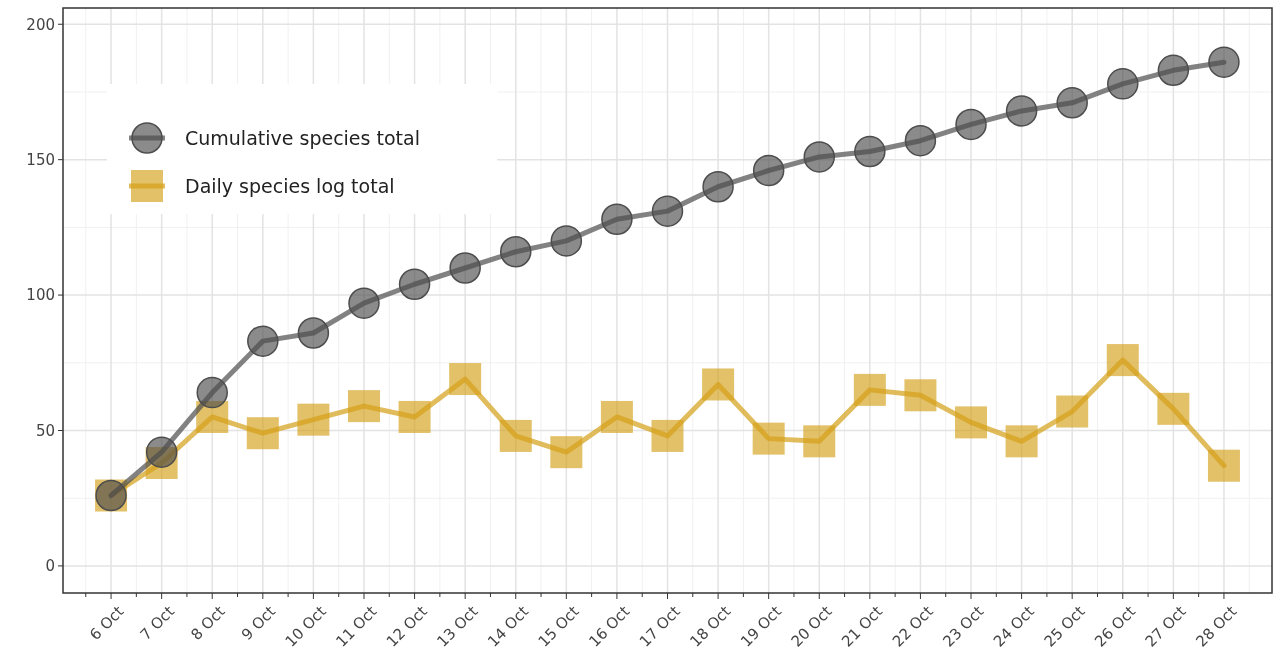 Image resolution: width=1284 pixels, height=663 pixels. I want to click on x-tick-label: 10 Oct, so click(305, 626).